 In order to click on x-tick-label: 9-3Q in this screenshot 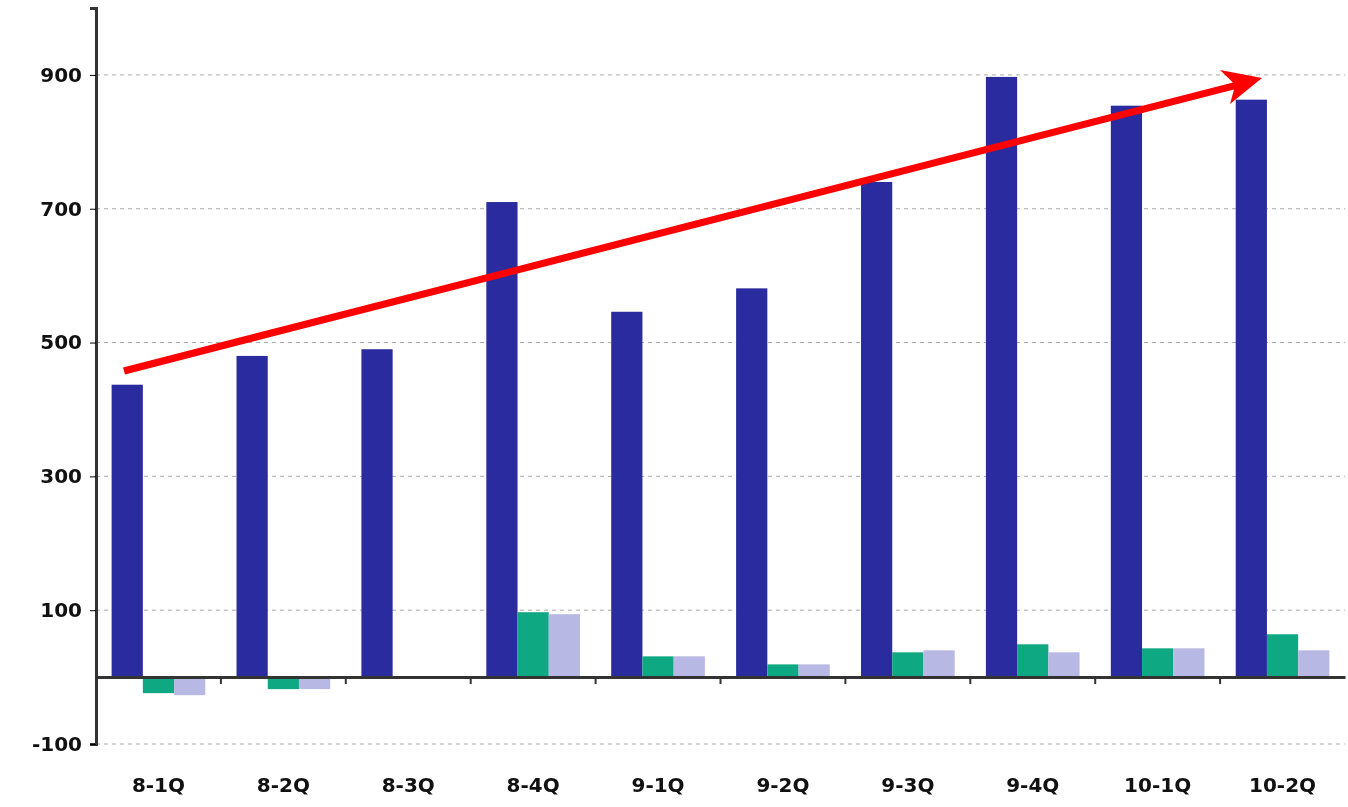, I will do `click(908, 785)`.